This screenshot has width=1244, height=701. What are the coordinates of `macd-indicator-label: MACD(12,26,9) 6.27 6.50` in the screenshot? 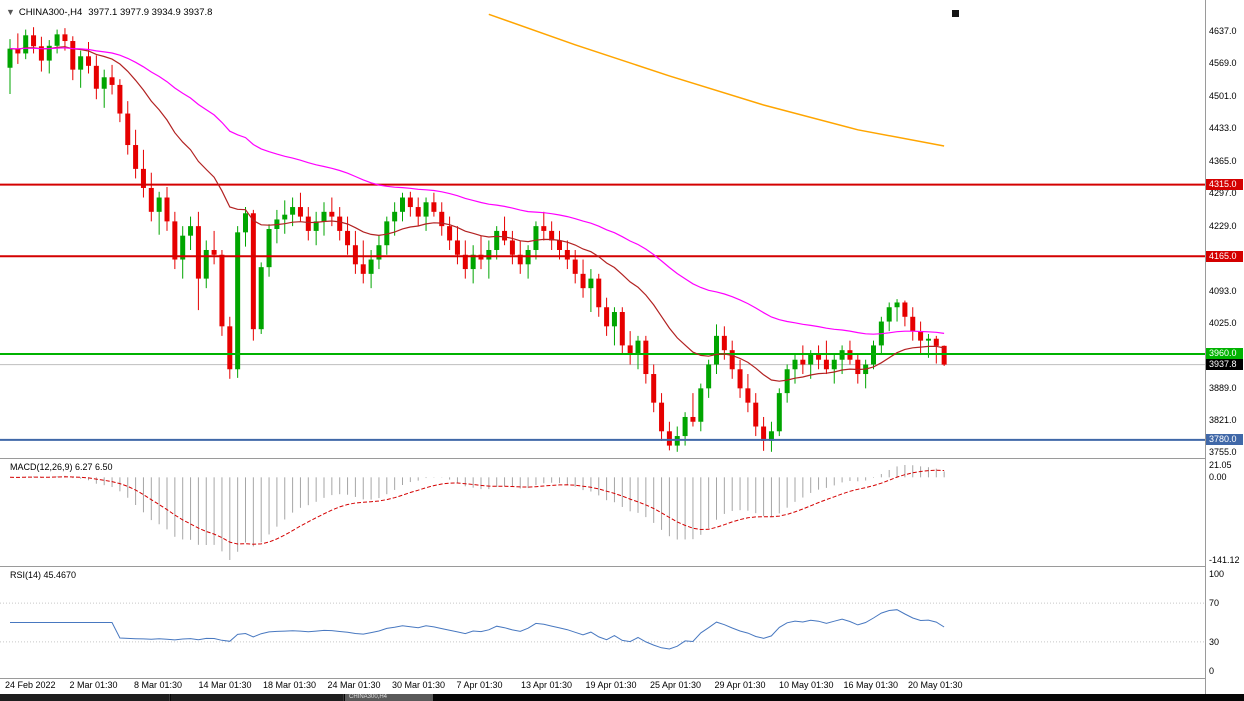 It's located at (61, 467).